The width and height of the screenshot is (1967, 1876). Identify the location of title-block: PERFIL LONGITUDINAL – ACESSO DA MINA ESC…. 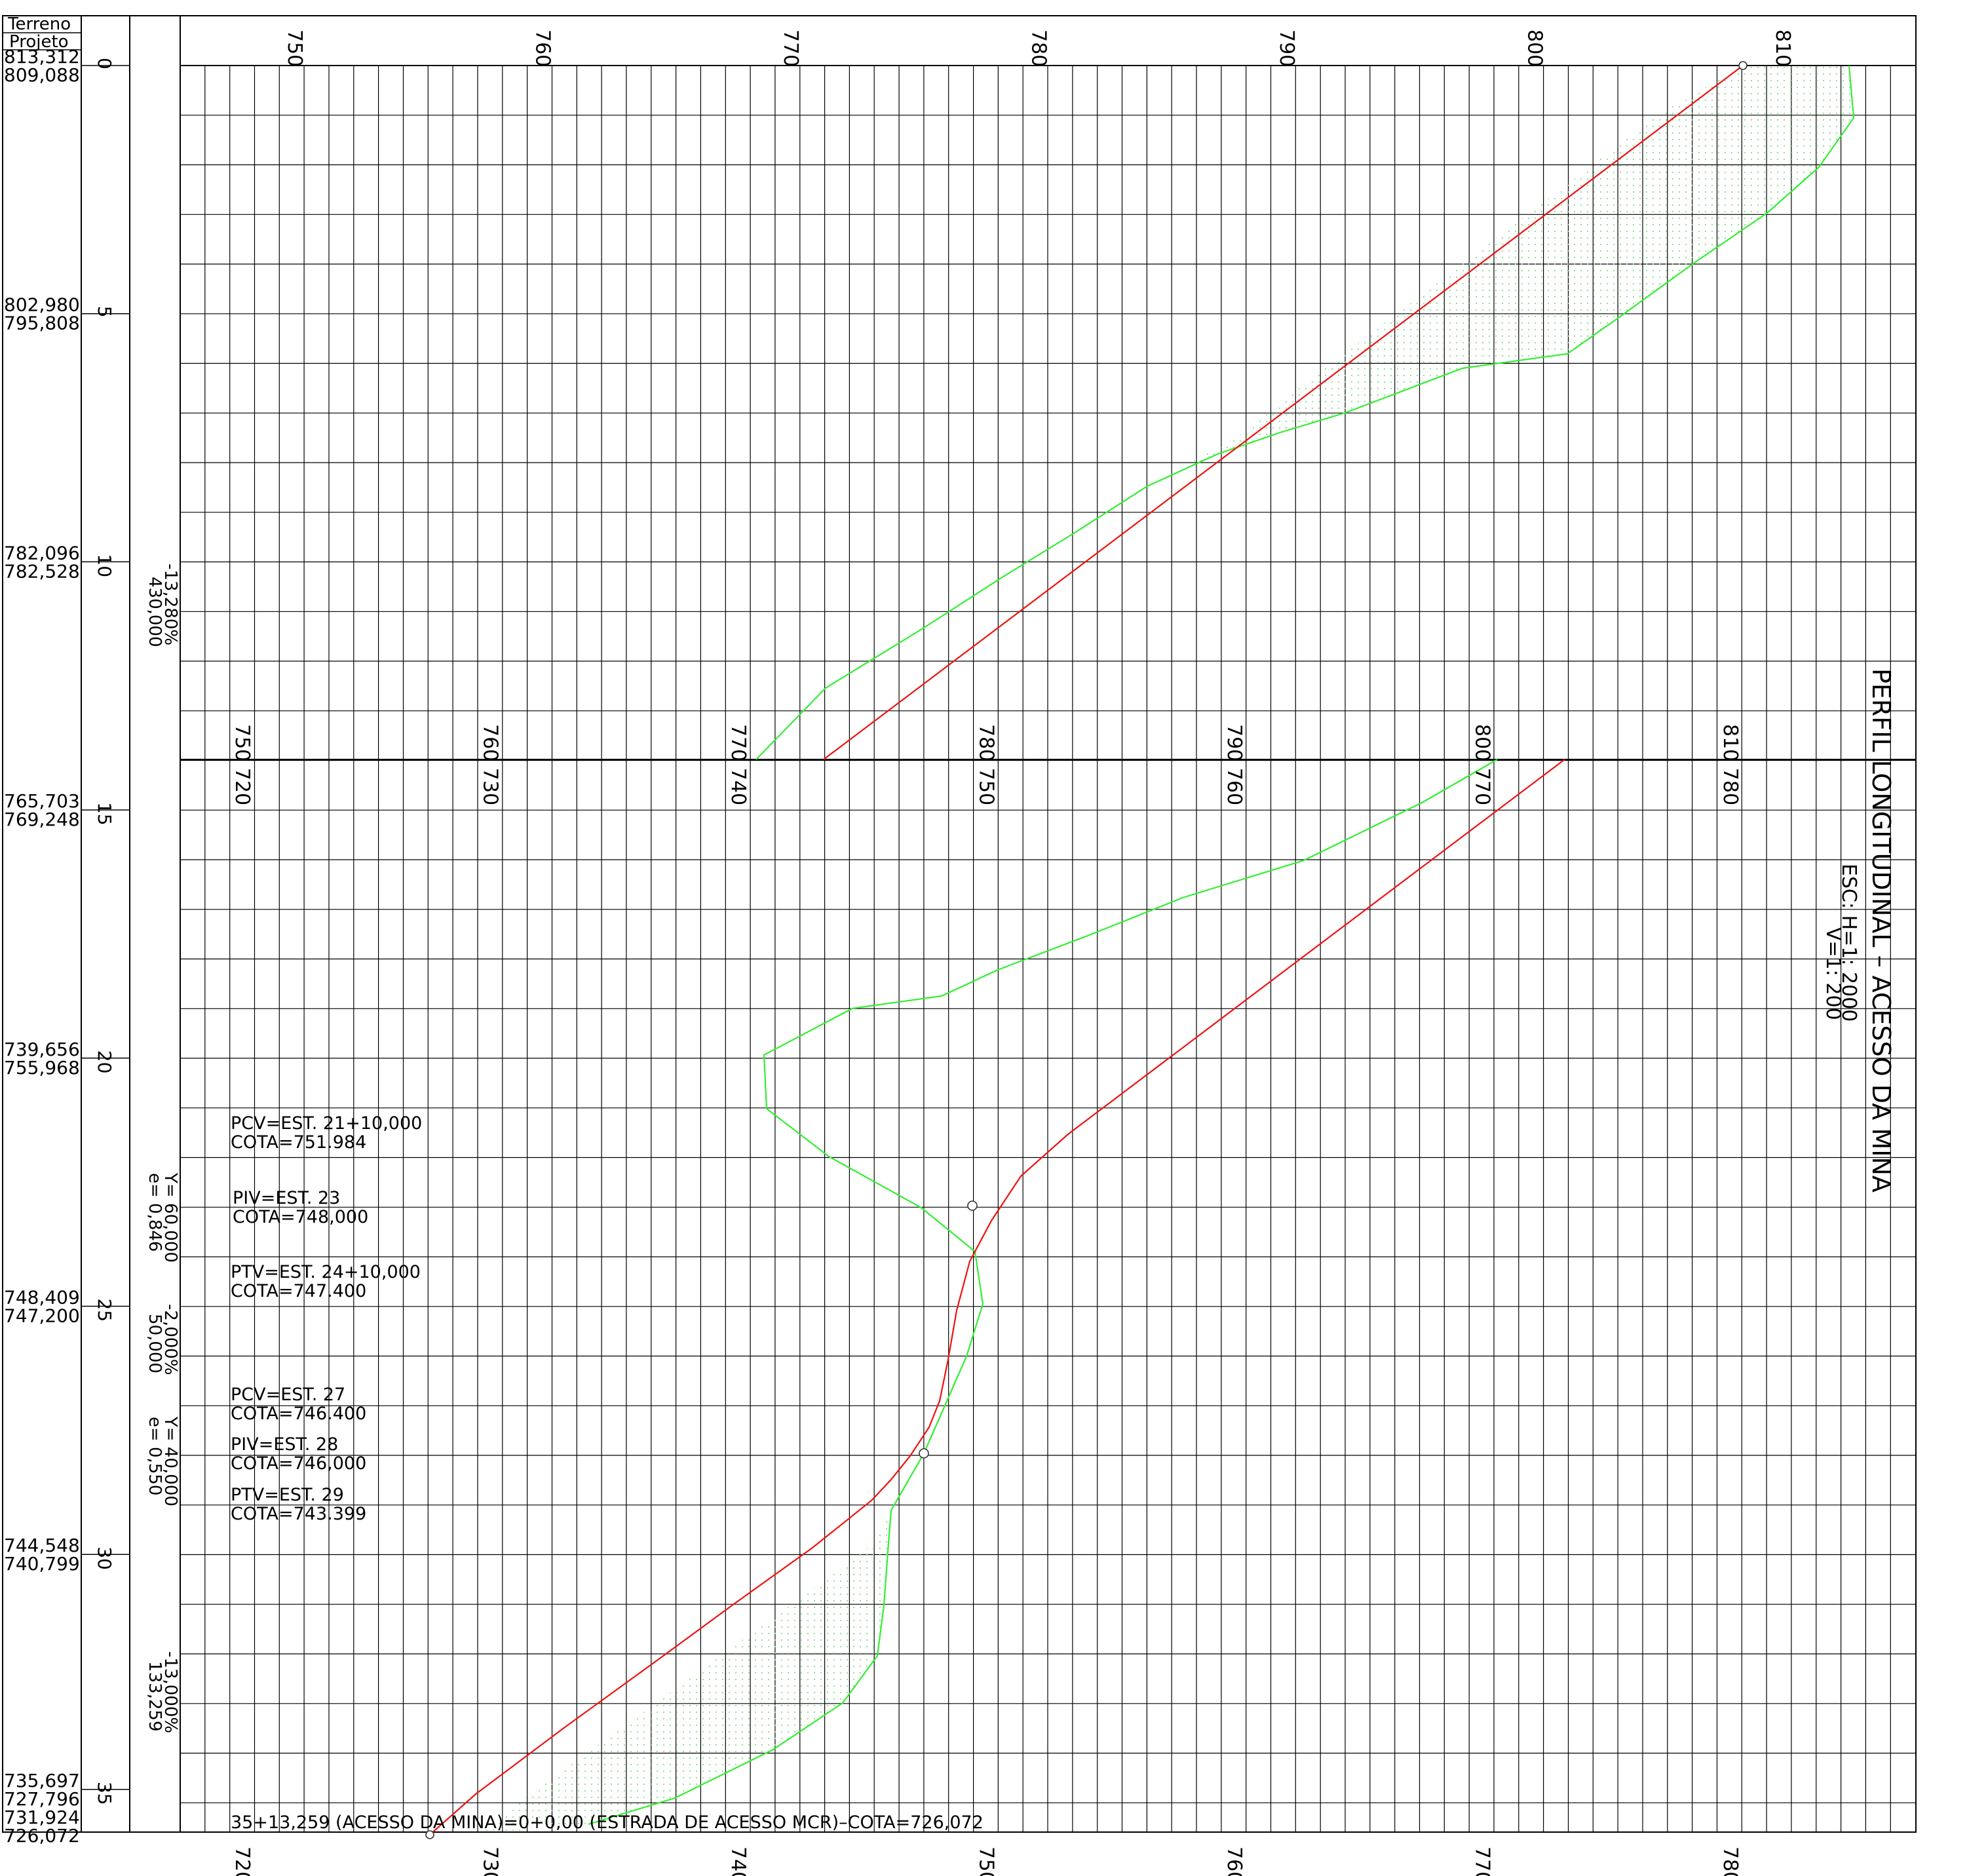
(1859, 930).